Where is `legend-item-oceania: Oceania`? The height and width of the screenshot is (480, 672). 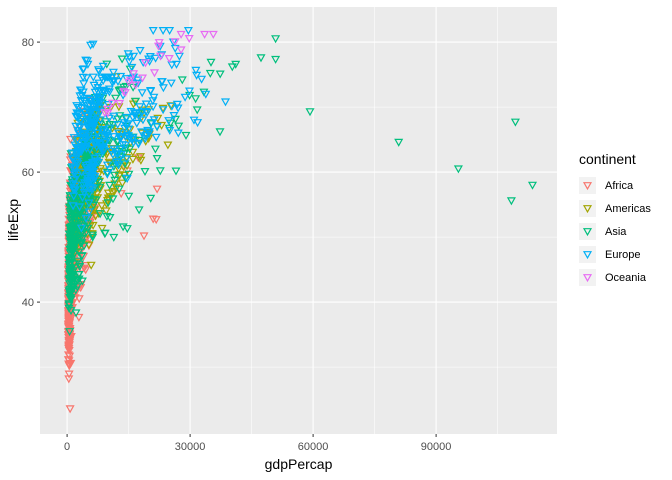 legend-item-oceania: Oceania is located at coordinates (615, 277).